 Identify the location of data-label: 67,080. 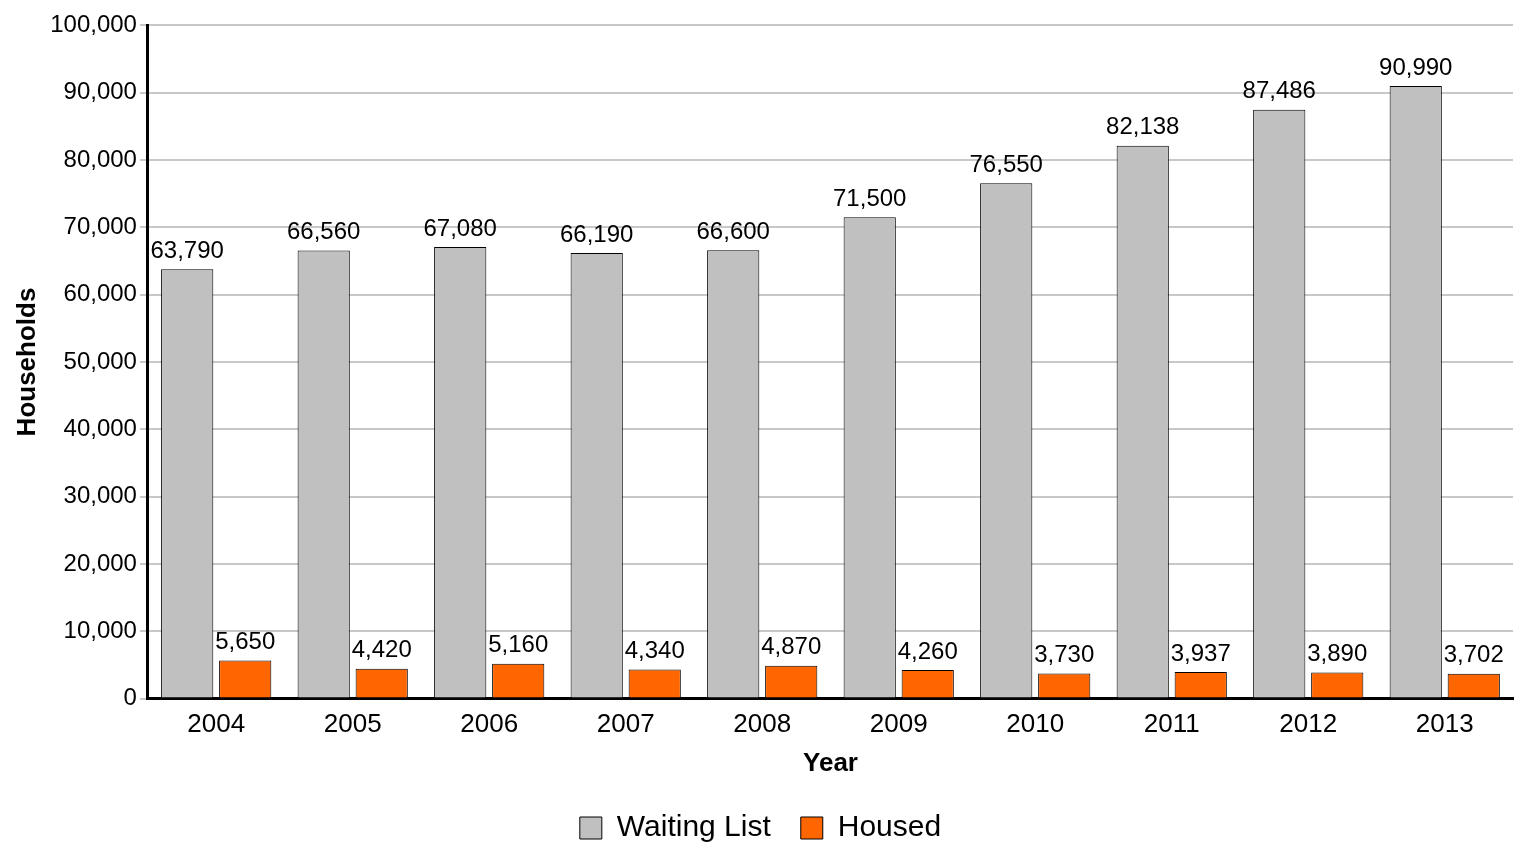
(460, 227).